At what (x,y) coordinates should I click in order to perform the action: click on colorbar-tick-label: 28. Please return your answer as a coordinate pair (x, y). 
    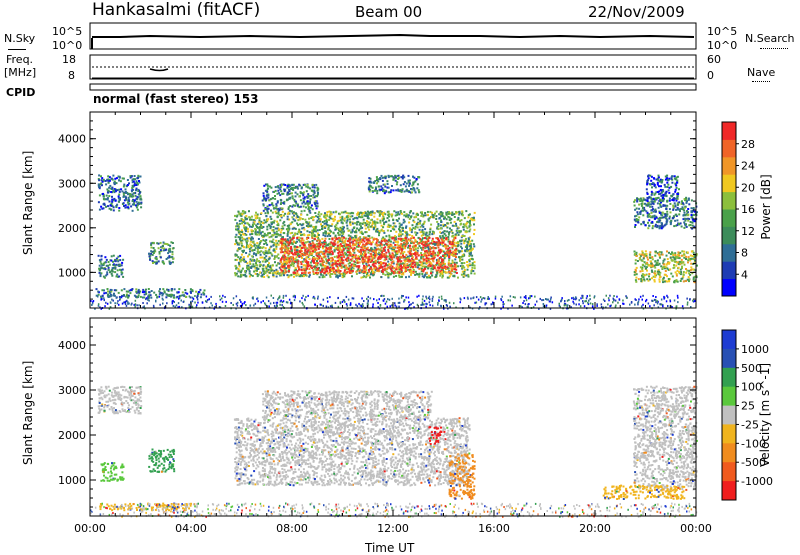
    Looking at the image, I should click on (748, 144).